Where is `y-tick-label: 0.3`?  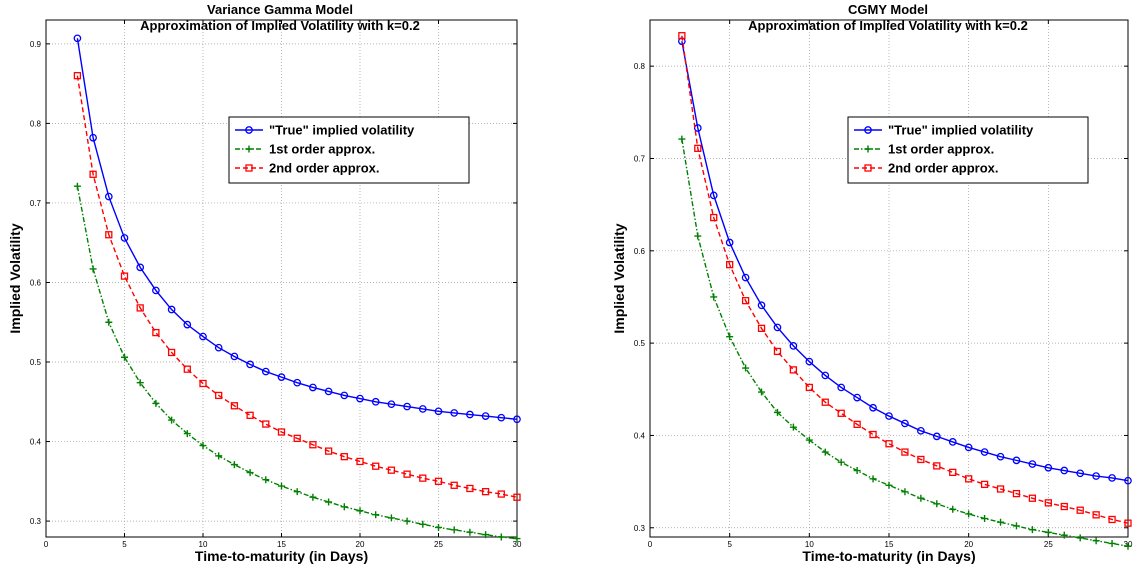
y-tick-label: 0.3 is located at coordinates (640, 528).